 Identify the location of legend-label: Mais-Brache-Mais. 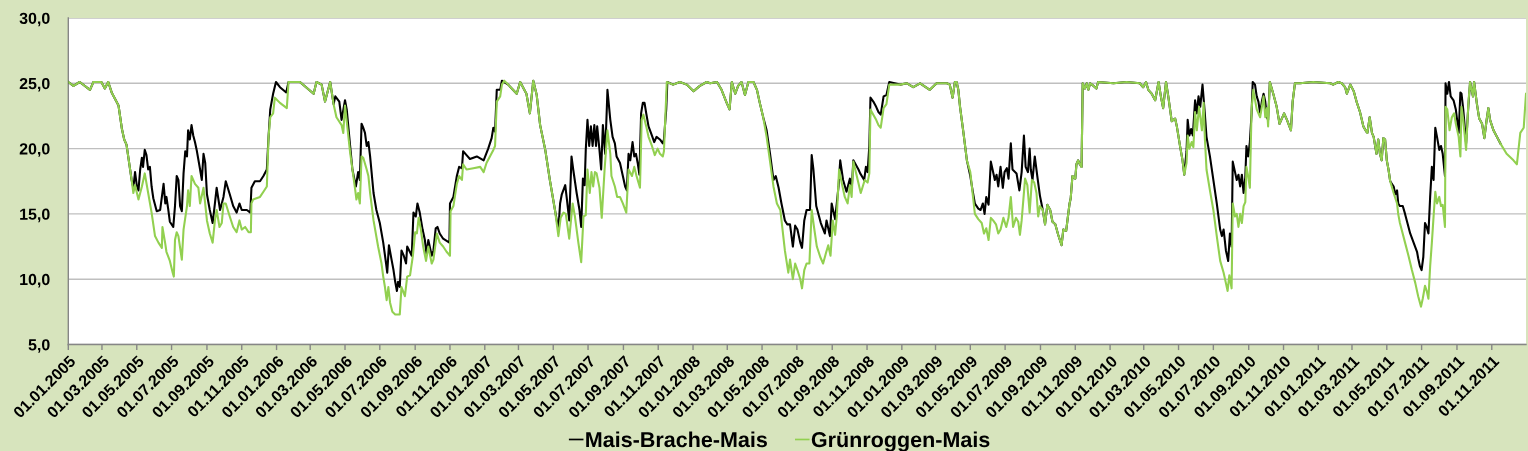
(676, 439).